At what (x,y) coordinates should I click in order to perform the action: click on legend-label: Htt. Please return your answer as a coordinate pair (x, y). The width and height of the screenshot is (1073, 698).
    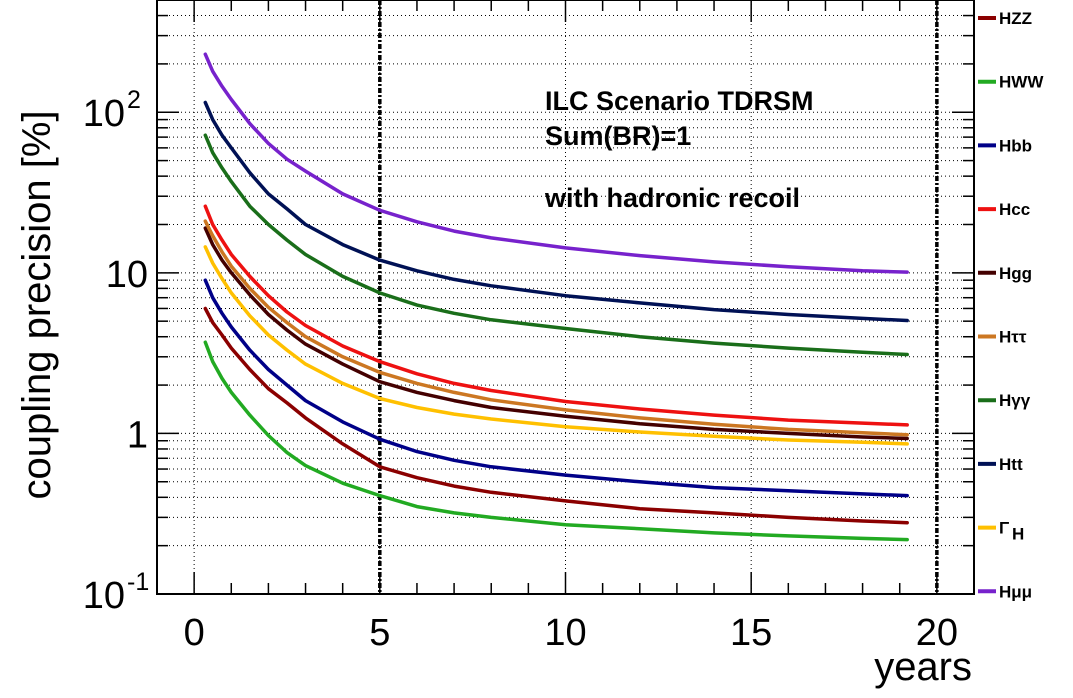
    Looking at the image, I should click on (1011, 464).